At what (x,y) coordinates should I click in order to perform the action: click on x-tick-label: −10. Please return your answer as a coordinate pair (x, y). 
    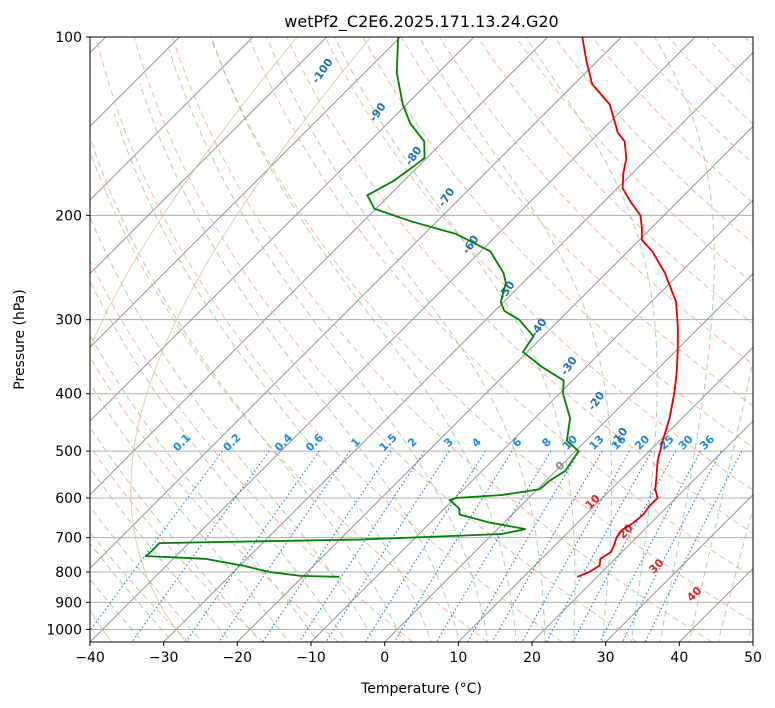
    Looking at the image, I should click on (311, 658).